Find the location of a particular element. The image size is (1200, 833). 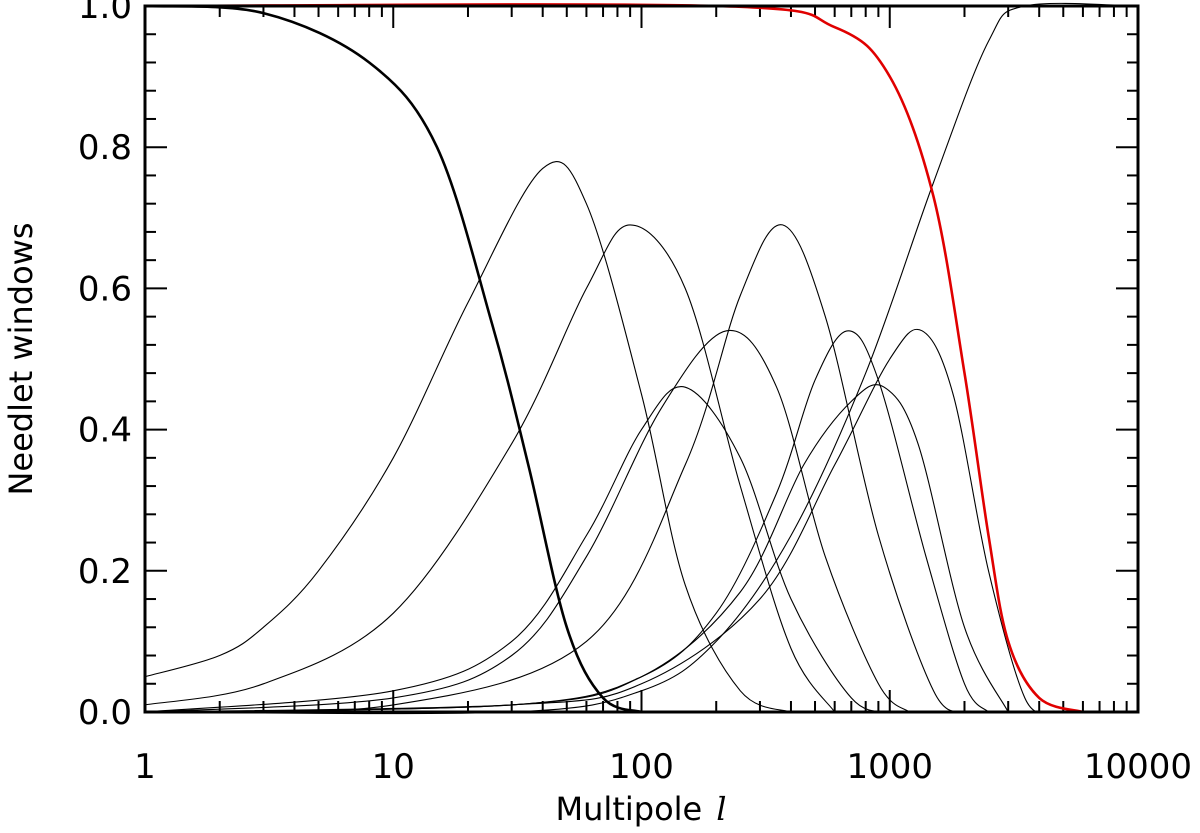

x-axis-title-text: Multipole is located at coordinates (629, 809).